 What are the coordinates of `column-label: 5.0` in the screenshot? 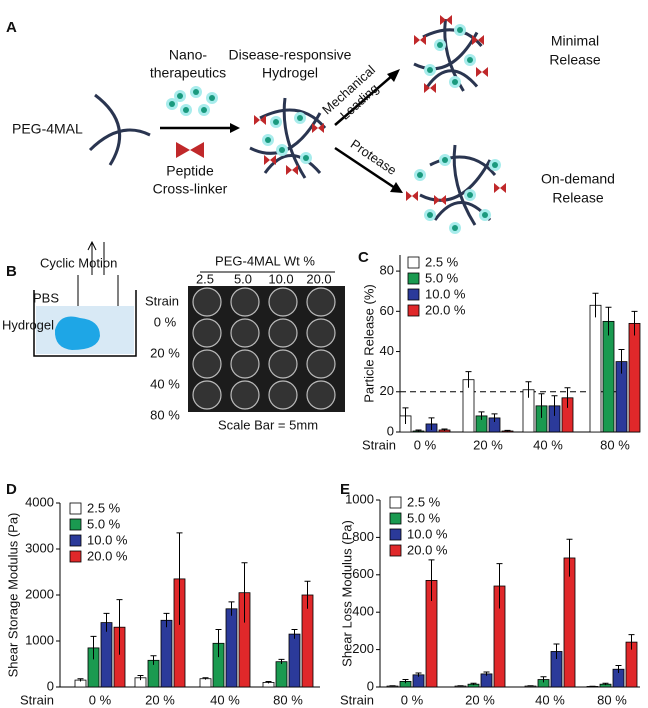 It's located at (243, 278).